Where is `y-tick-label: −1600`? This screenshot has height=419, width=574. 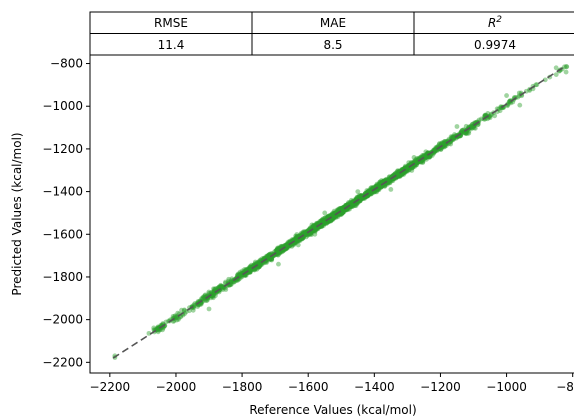 y-tick-label: −1600 is located at coordinates (62, 234).